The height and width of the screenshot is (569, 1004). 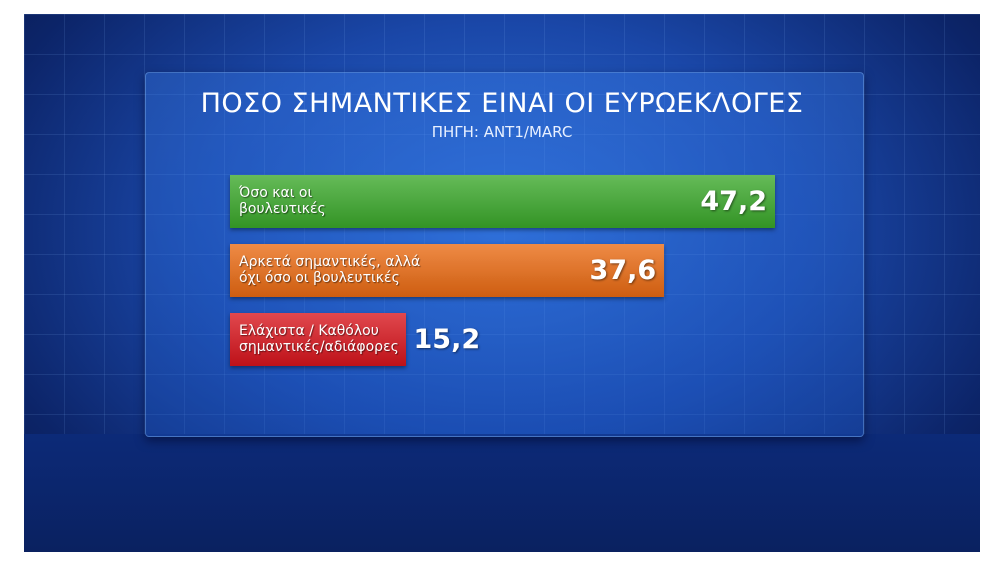 I want to click on value-label: 15,2, so click(x=447, y=339).